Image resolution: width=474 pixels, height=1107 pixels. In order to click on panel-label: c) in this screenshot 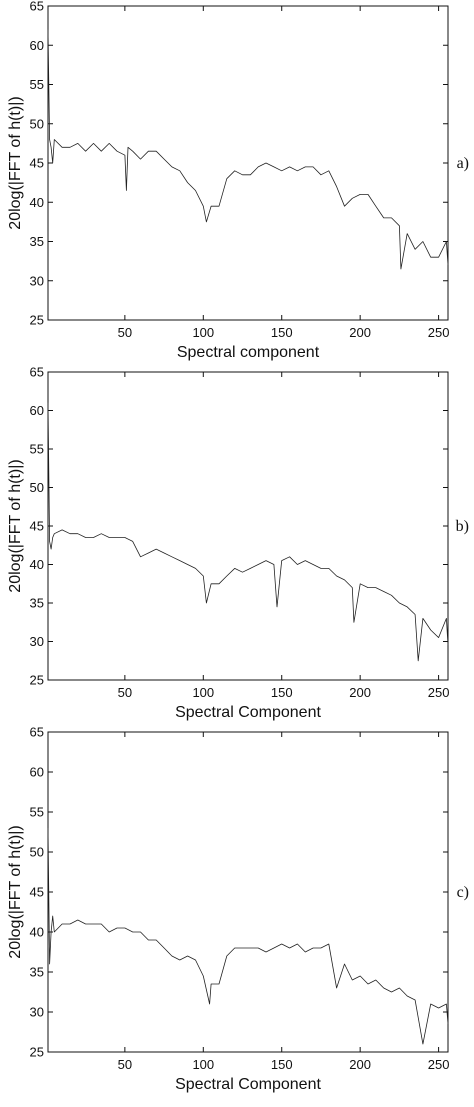, I will do `click(463, 892)`.